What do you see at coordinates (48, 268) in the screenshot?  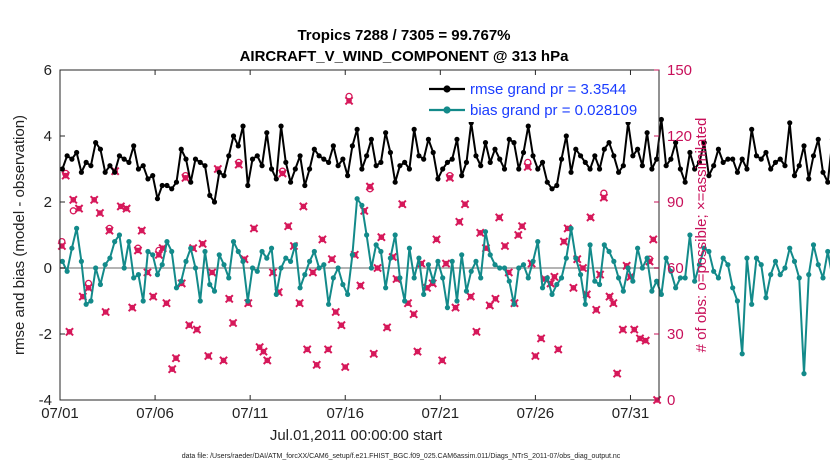 I see `y-tick-label-left: 0` at bounding box center [48, 268].